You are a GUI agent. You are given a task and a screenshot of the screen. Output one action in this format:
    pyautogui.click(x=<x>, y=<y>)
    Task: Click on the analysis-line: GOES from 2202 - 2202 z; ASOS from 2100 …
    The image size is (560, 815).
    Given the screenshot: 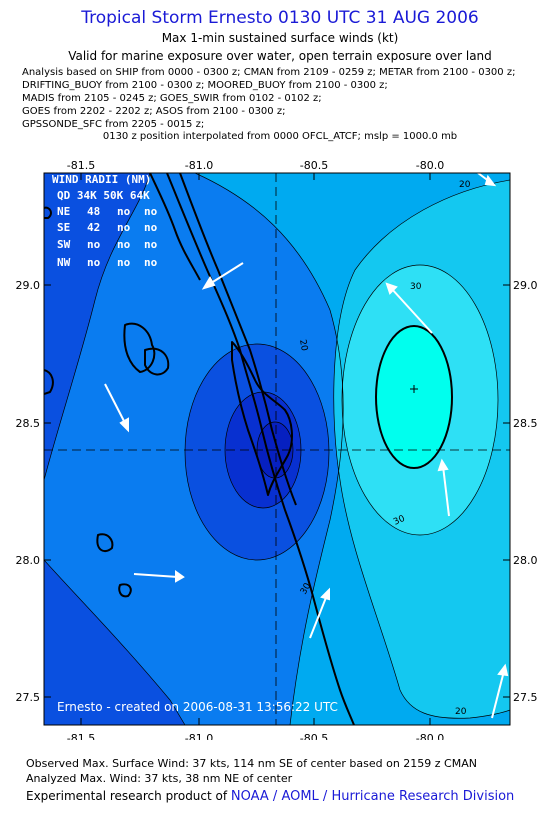 What is the action you would take?
    pyautogui.click(x=154, y=111)
    